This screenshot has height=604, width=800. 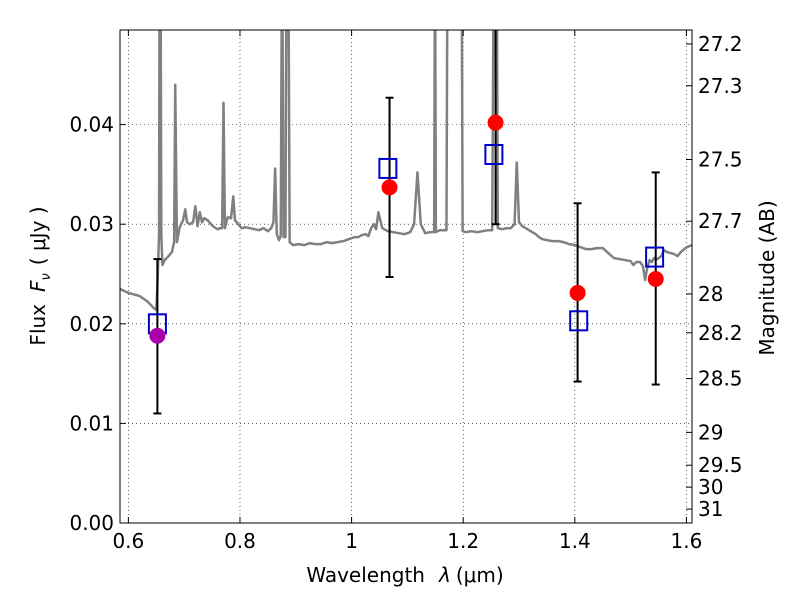 What do you see at coordinates (91, 125) in the screenshot?
I see `y-tick-label: 0.04` at bounding box center [91, 125].